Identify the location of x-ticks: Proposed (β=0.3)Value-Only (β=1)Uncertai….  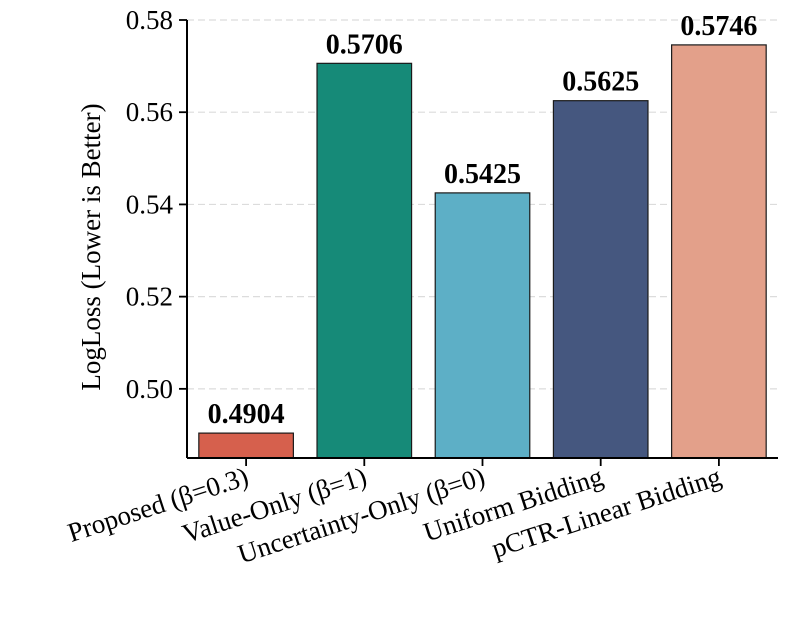
(394, 513).